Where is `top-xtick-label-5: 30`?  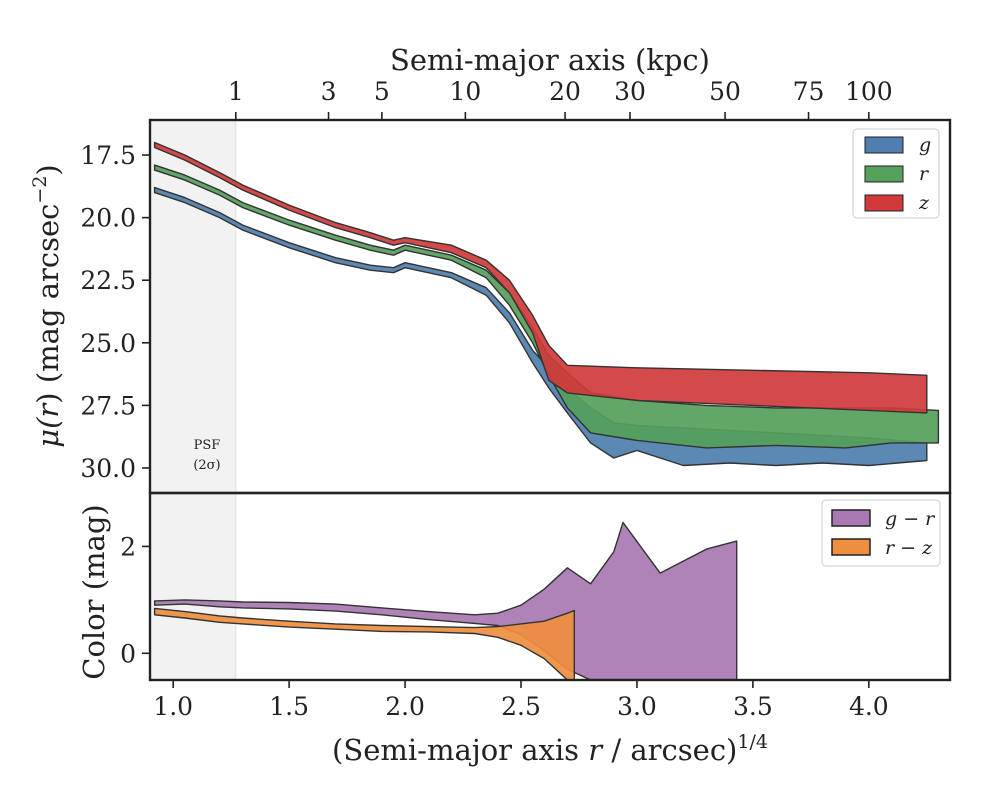
top-xtick-label-5: 30 is located at coordinates (630, 91).